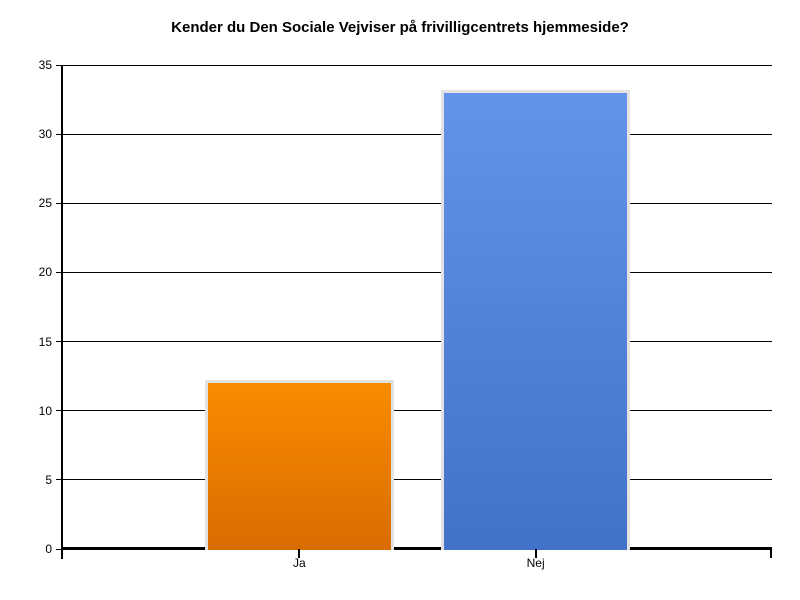 This screenshot has width=800, height=600. Describe the element at coordinates (299, 563) in the screenshot. I see `x-axis-label-ja: Ja` at that location.